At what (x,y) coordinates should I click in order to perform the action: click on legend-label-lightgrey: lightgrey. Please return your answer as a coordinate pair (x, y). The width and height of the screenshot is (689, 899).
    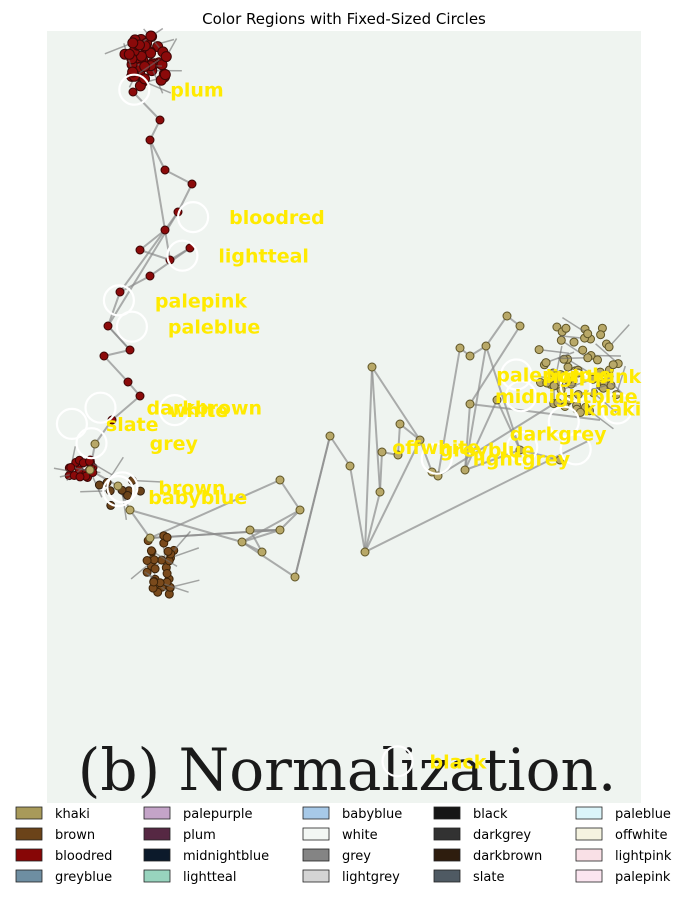
    Looking at the image, I should click on (371, 877).